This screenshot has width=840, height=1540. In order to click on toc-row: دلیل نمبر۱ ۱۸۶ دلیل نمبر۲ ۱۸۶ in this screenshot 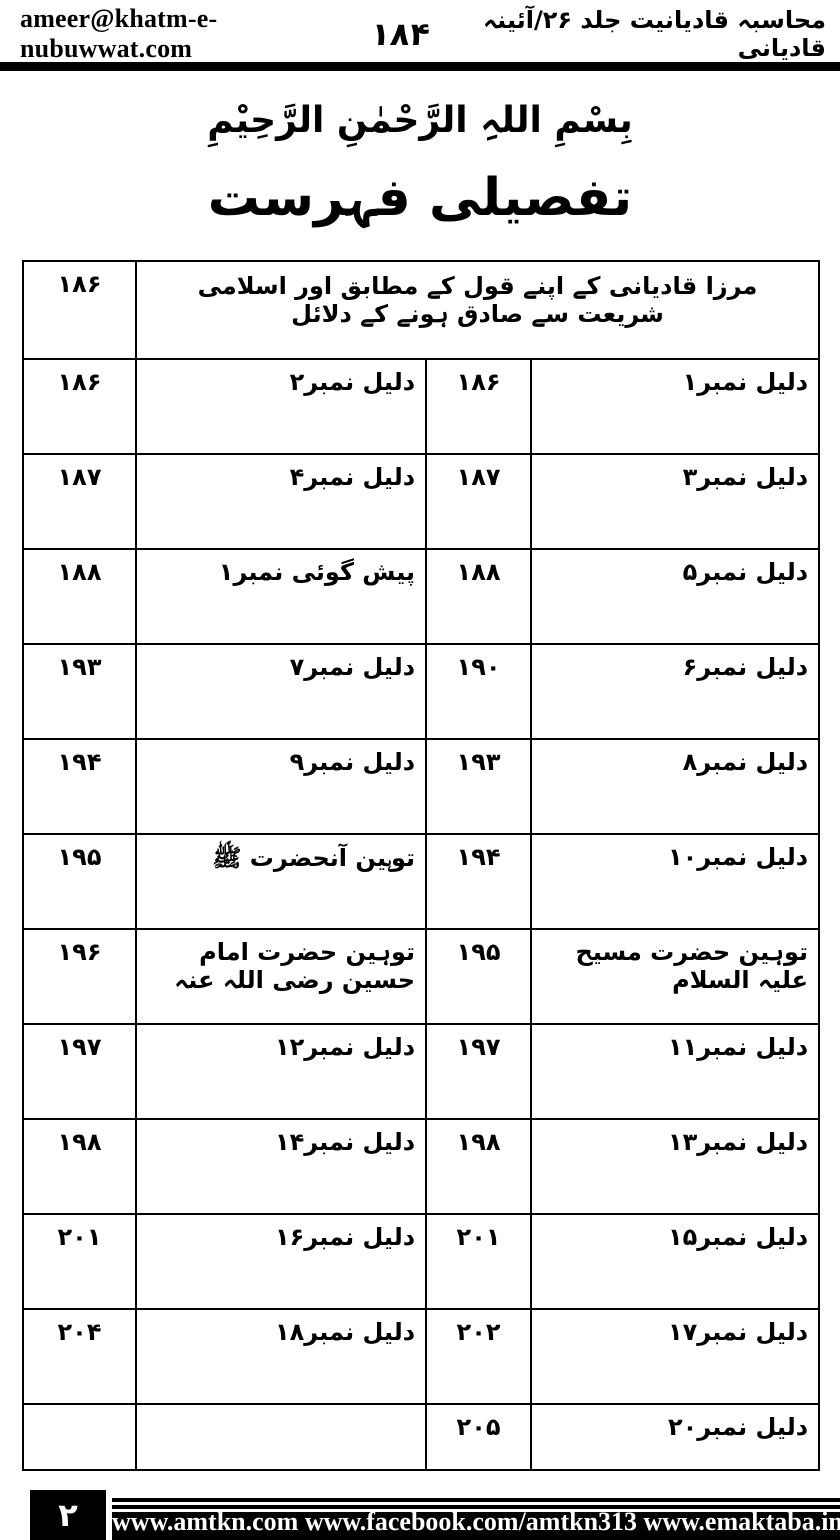, I will do `click(421, 406)`.